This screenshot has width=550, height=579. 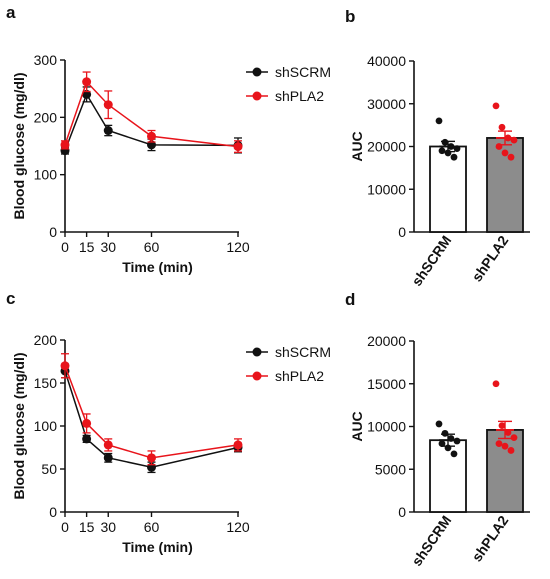 What do you see at coordinates (46, 383) in the screenshot?
I see `y-tick-label: 150` at bounding box center [46, 383].